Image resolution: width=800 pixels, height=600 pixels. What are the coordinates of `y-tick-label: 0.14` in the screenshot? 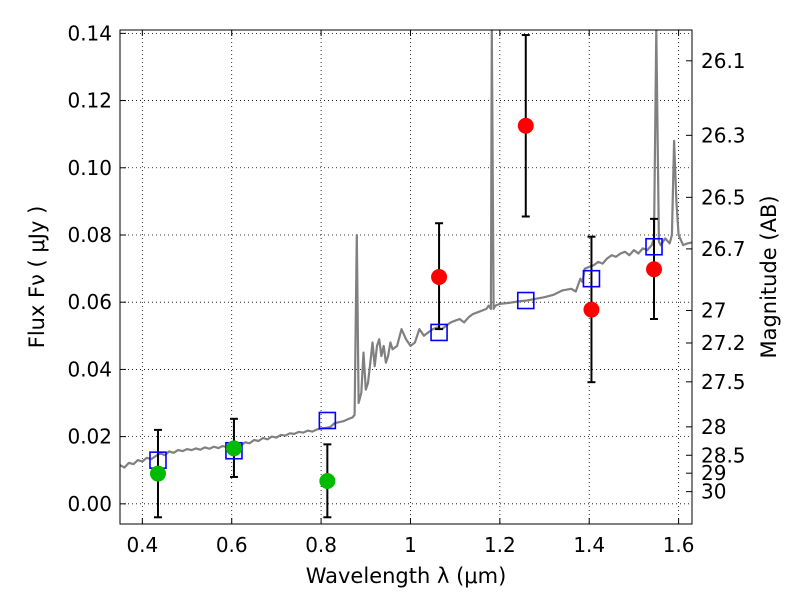 It's located at (89, 33).